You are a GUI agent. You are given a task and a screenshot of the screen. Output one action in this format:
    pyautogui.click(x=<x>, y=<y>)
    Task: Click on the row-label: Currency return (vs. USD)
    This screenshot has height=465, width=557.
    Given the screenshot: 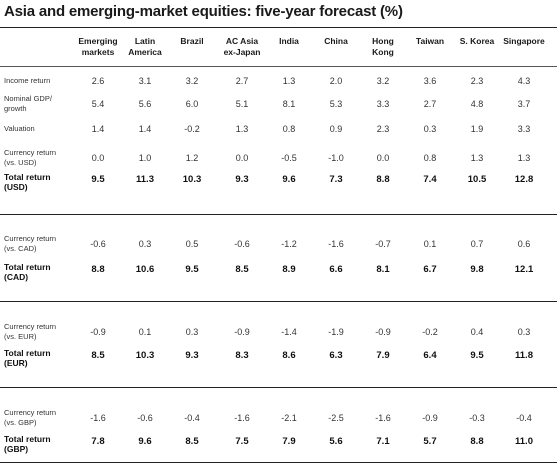 What is the action you would take?
    pyautogui.click(x=30, y=157)
    